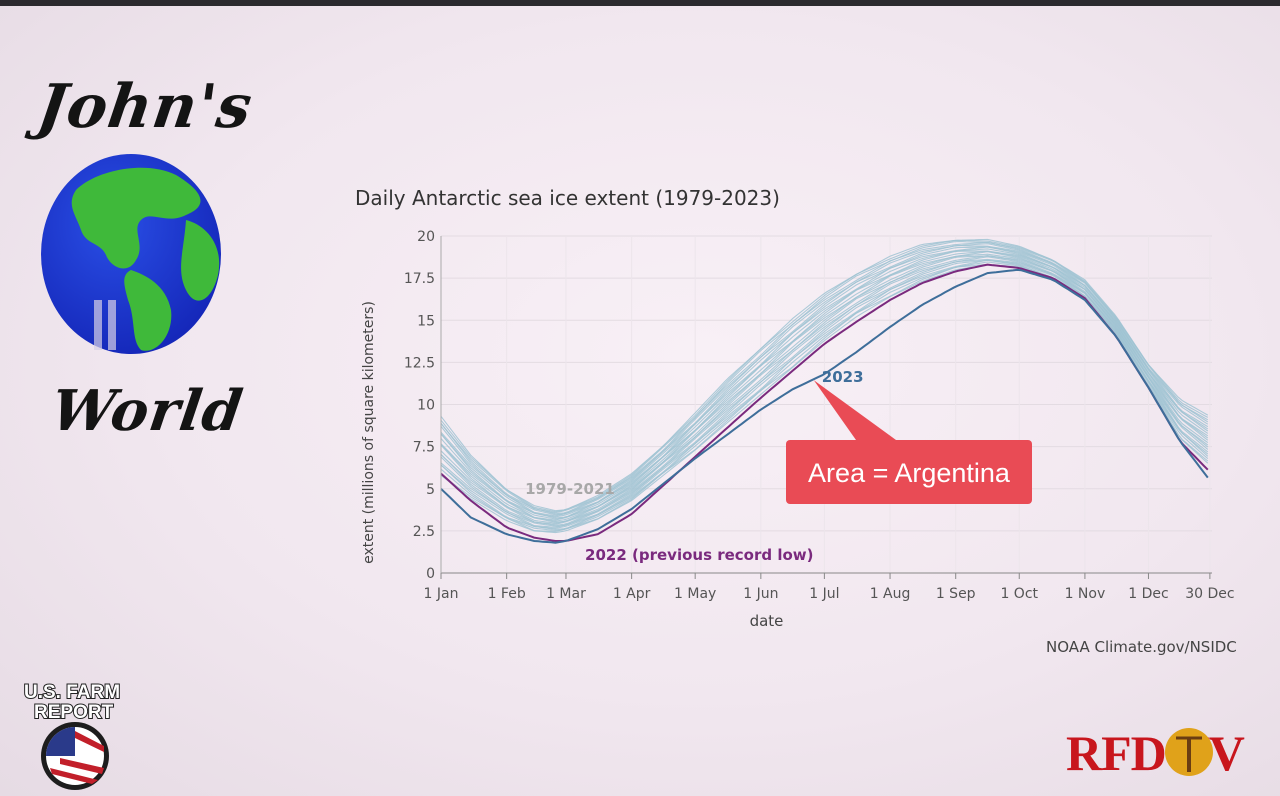 This screenshot has height=796, width=1280. I want to click on annotation-box, so click(909, 472).